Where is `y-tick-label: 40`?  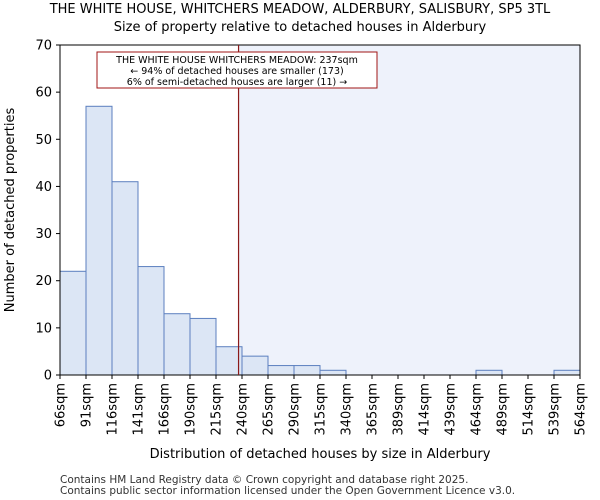 y-tick-label: 40 is located at coordinates (43, 187).